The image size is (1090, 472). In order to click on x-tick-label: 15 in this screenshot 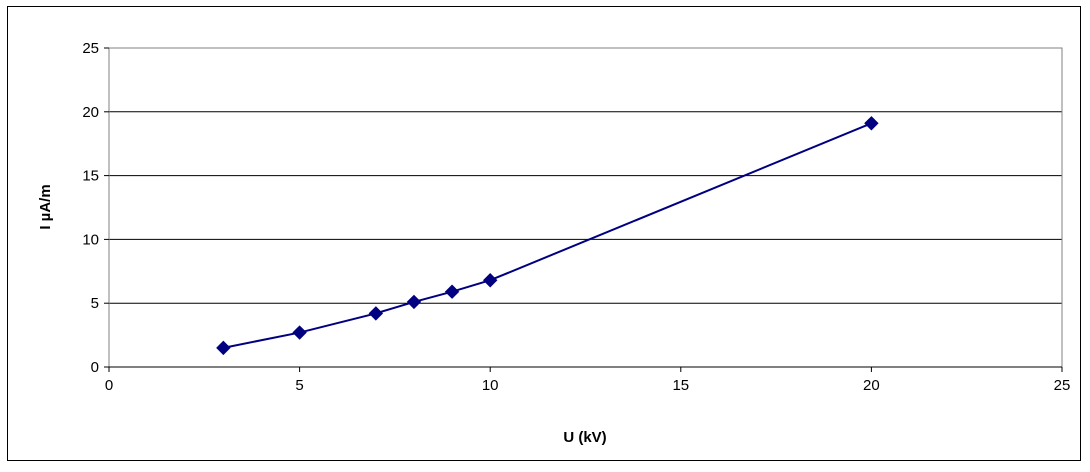, I will do `click(680, 385)`.